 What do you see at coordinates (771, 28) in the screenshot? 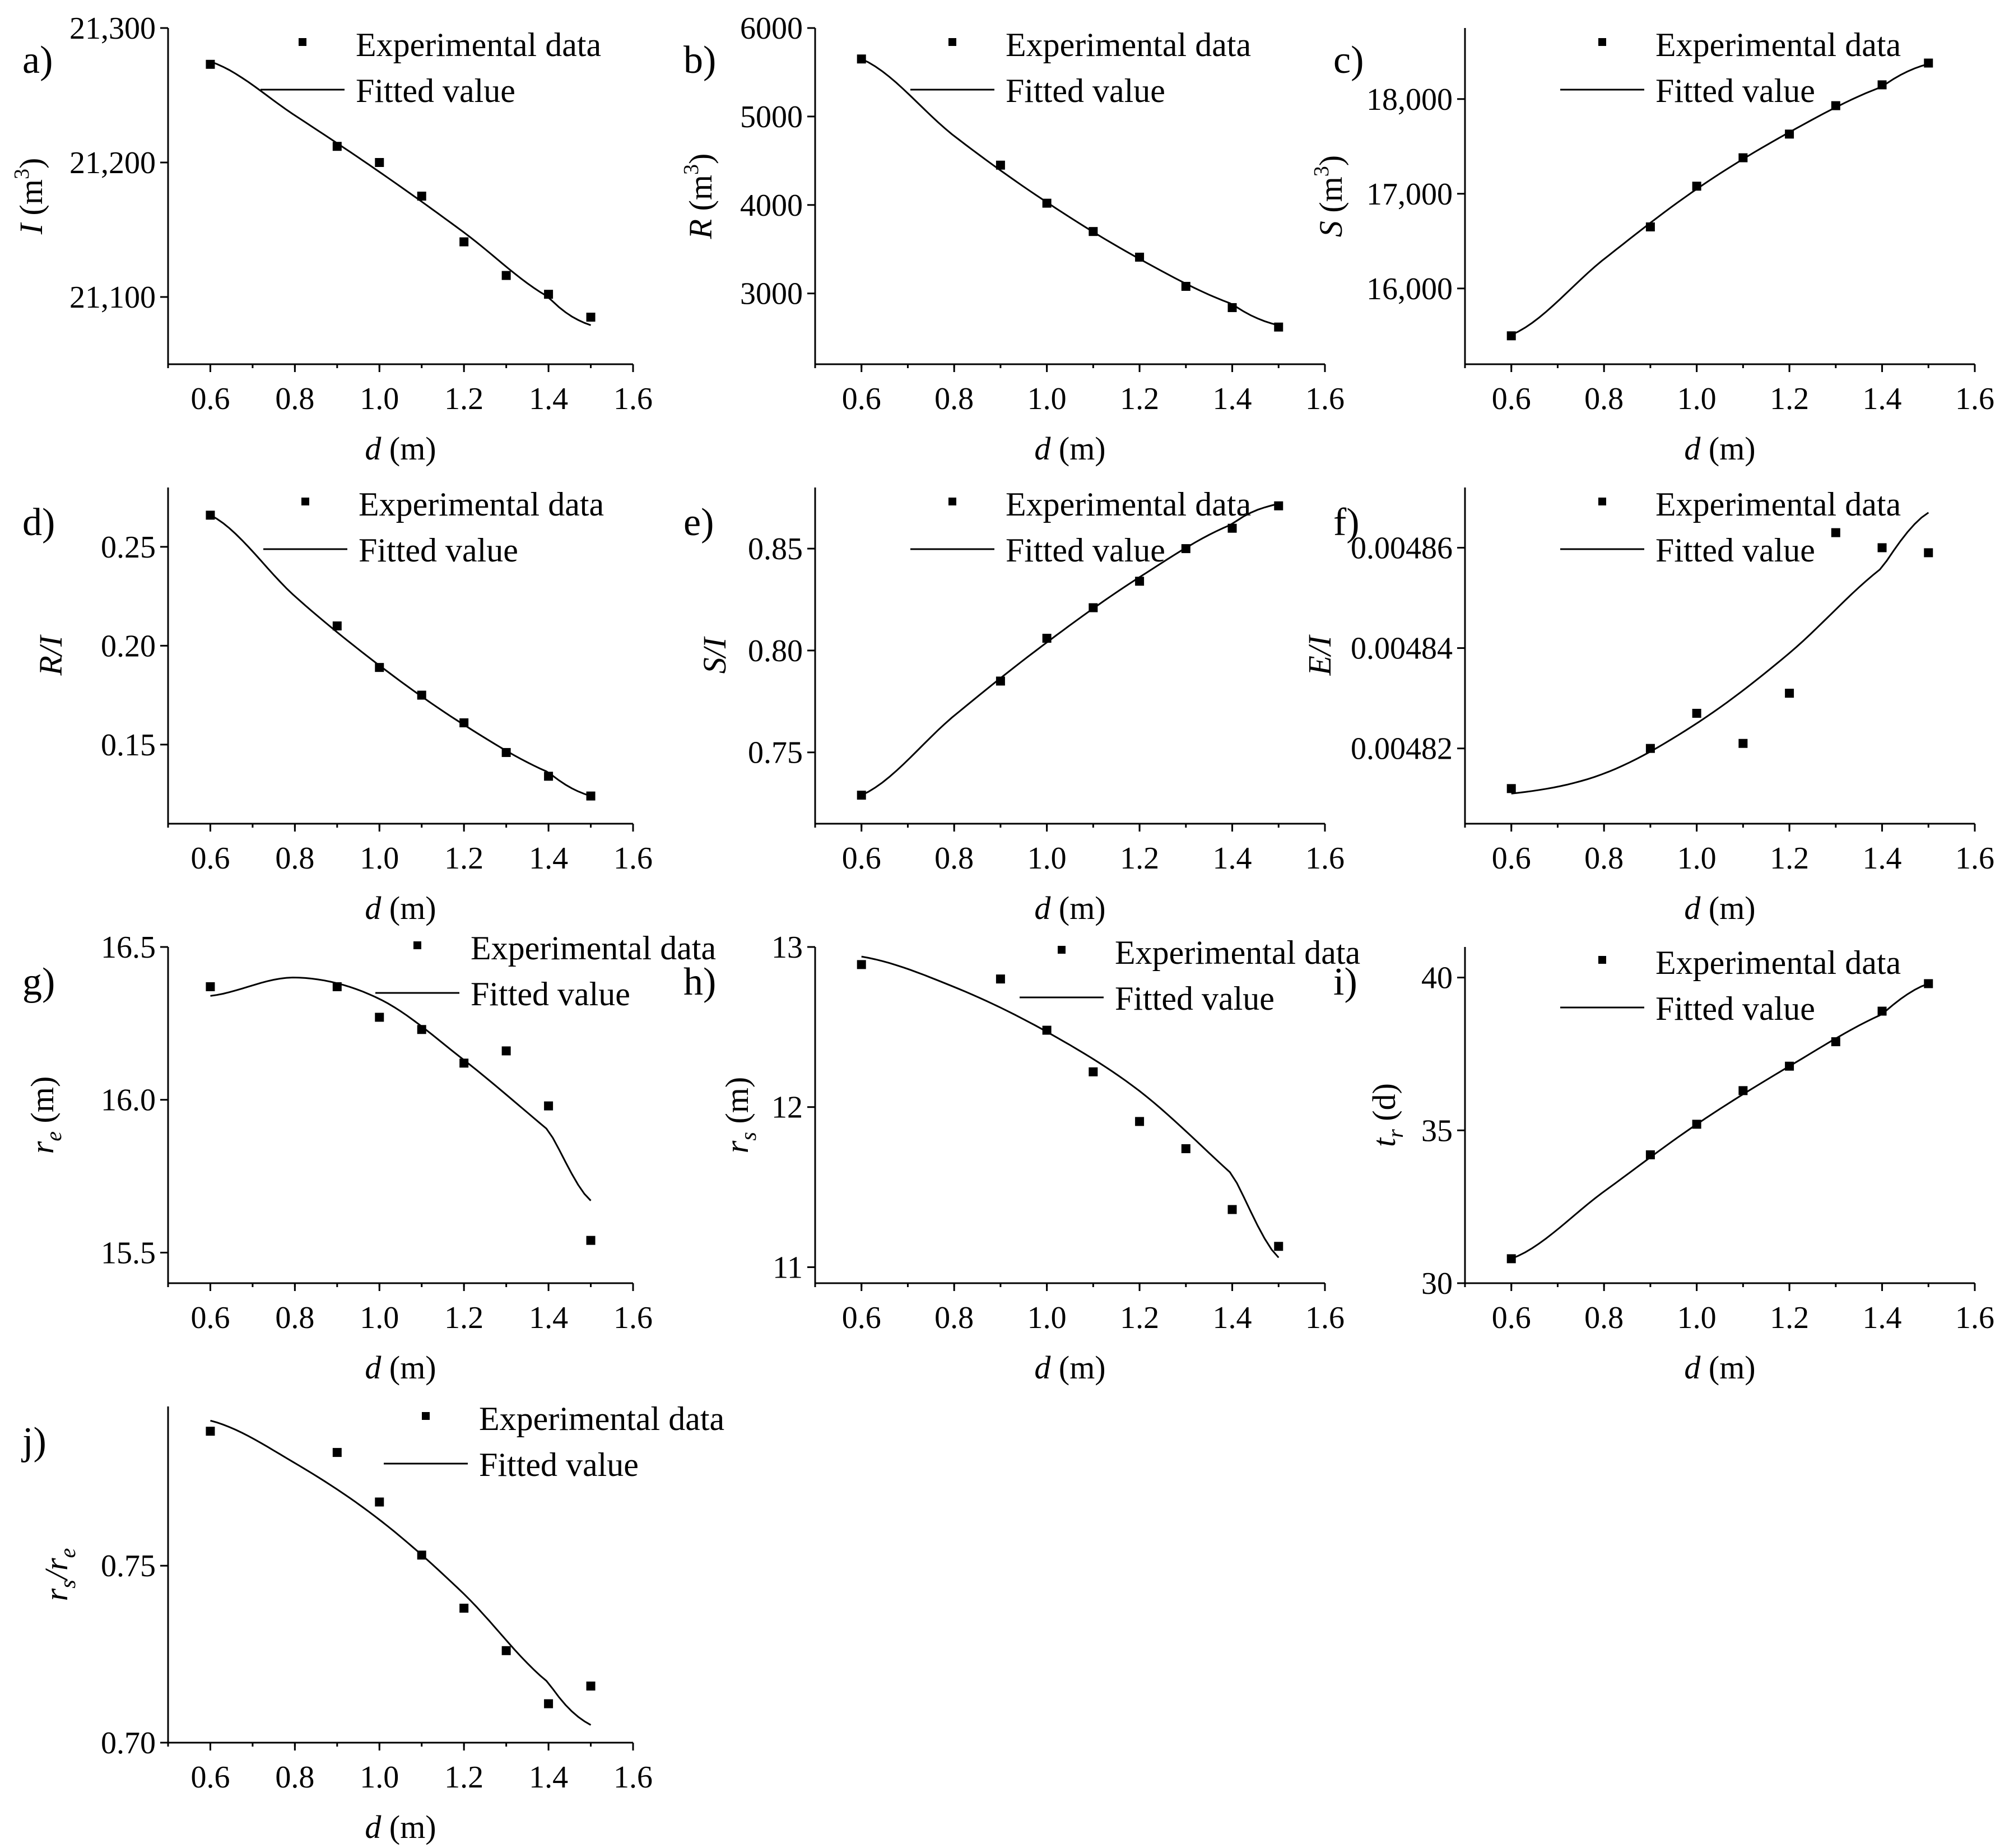
I see `y-tick-label: 6000` at bounding box center [771, 28].